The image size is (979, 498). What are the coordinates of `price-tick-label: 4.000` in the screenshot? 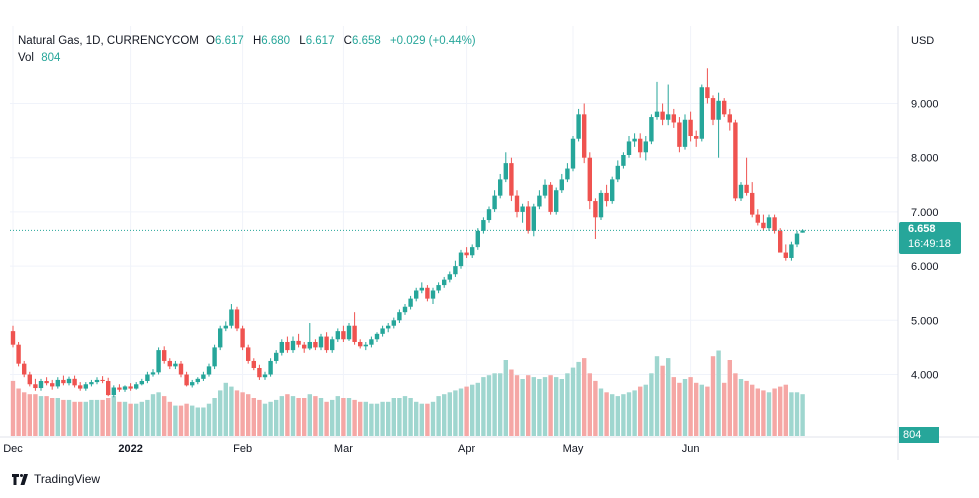 It's located at (925, 376).